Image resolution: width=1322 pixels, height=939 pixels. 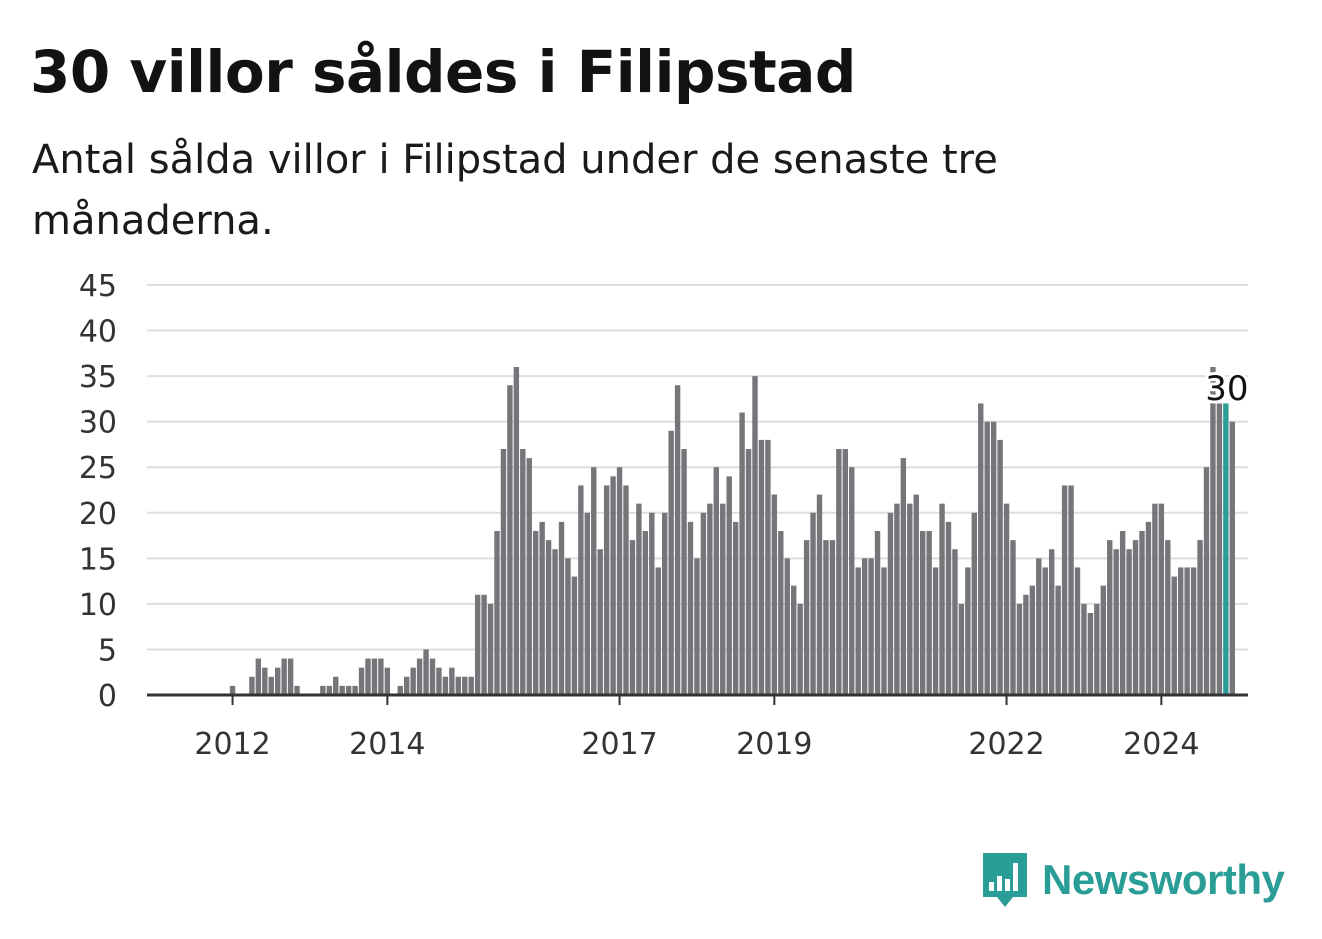 I want to click on annotations: 30, so click(x=1226, y=389).